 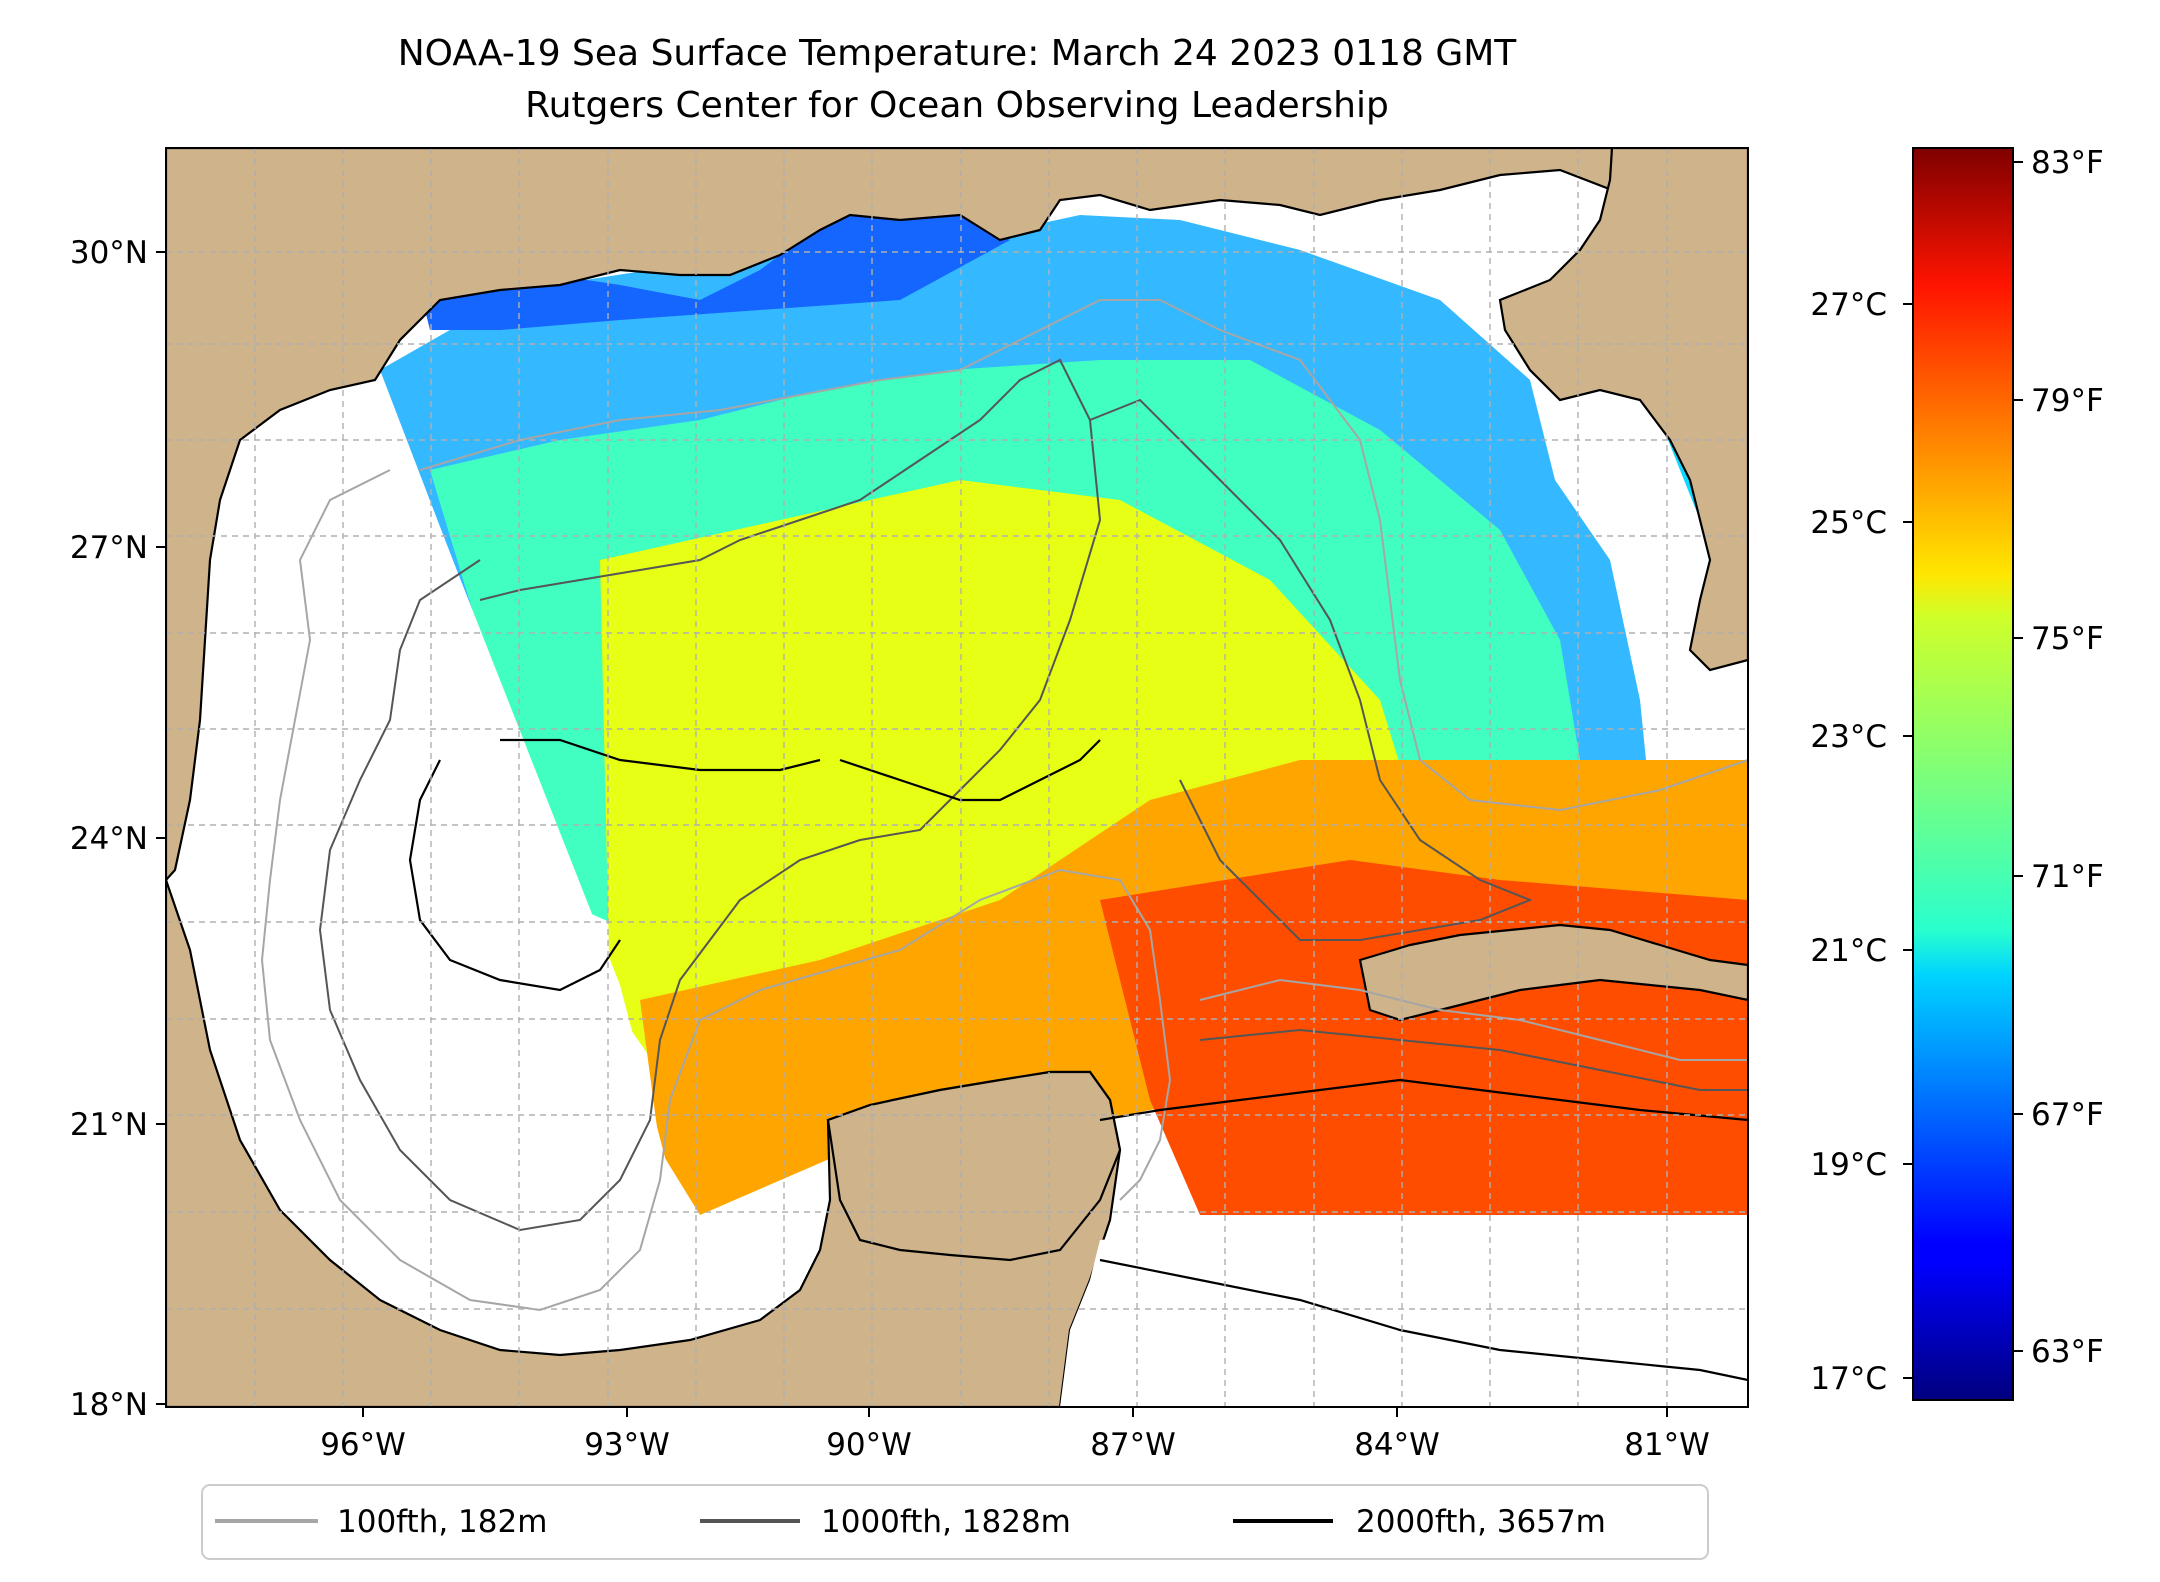 What do you see at coordinates (1481, 1522) in the screenshot?
I see `legend-label-2000fth: 2000fth, 3657m` at bounding box center [1481, 1522].